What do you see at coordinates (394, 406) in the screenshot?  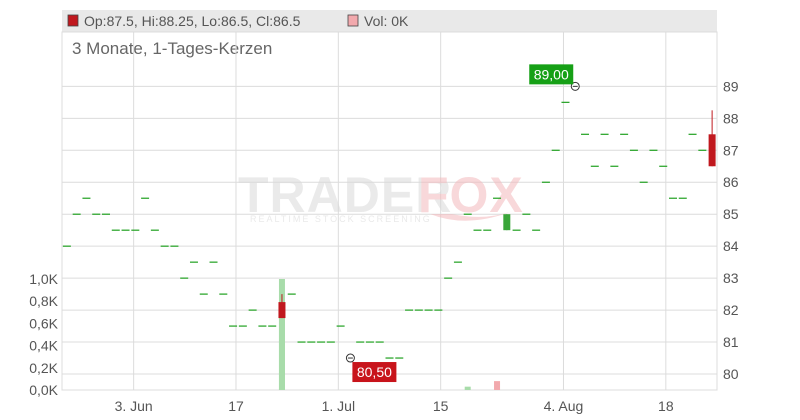 I see `date-axis: 3. Jun 17 1. Jul 15 4. Aug 18` at bounding box center [394, 406].